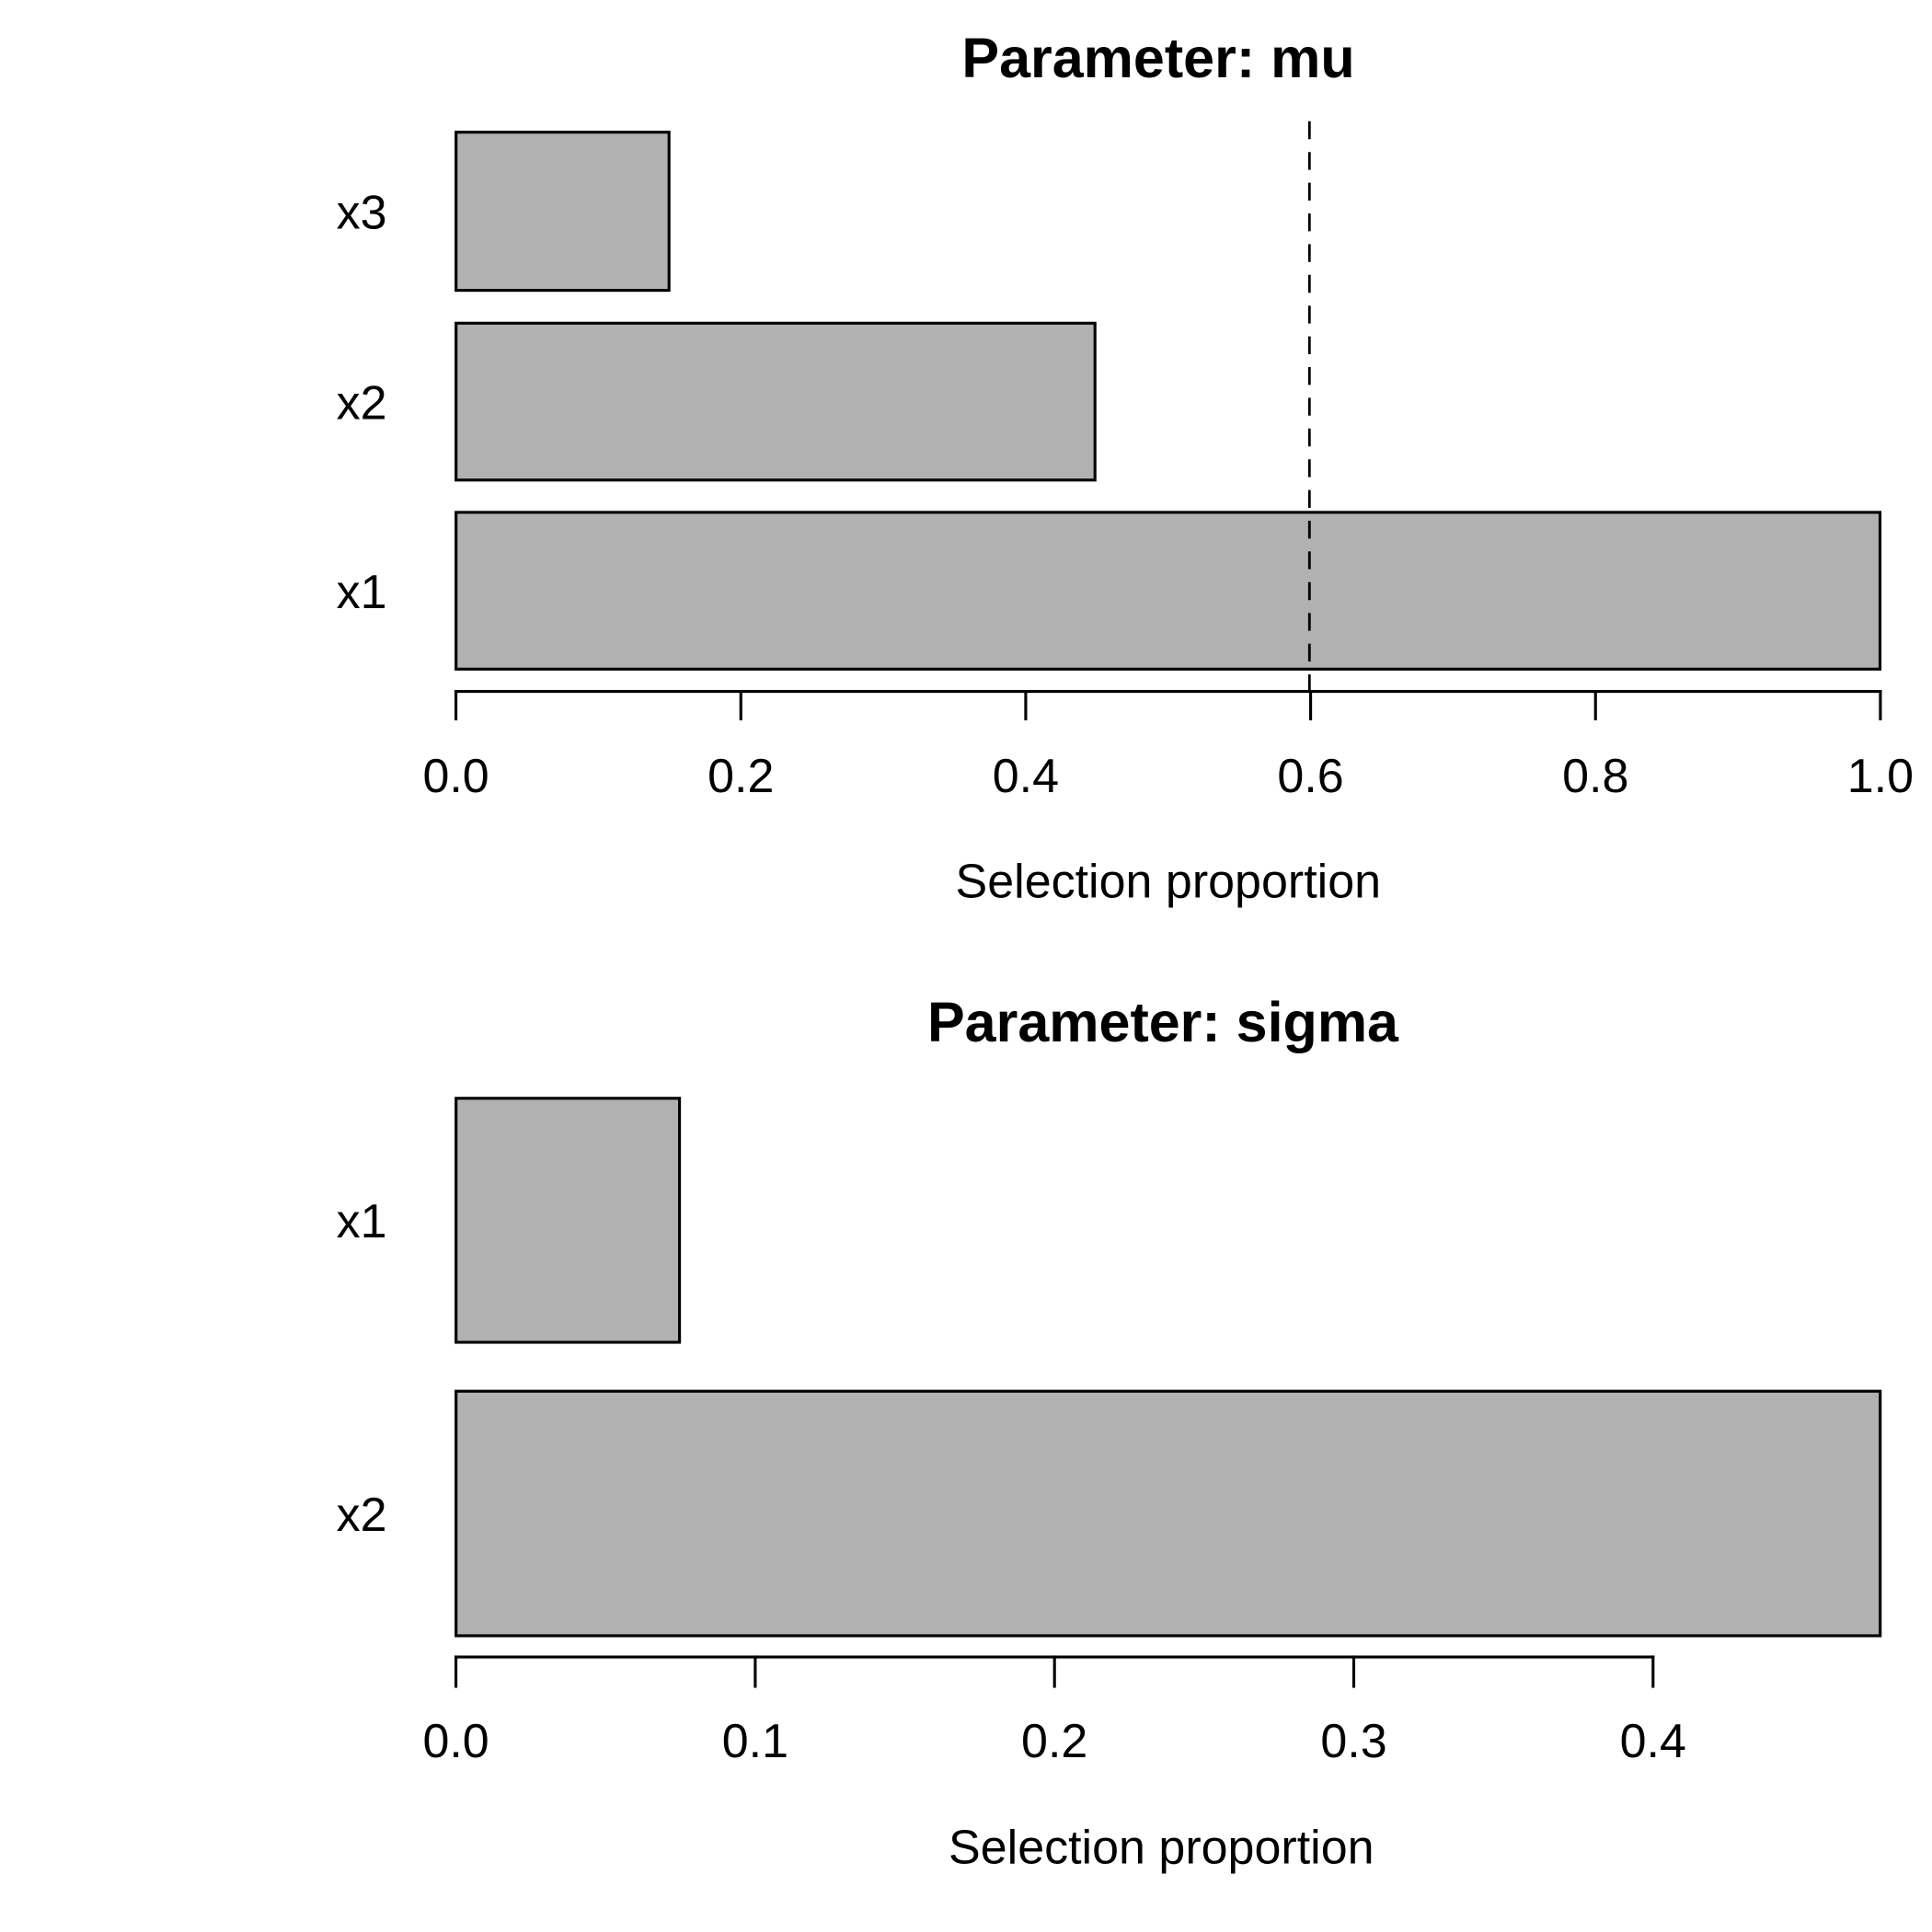 This screenshot has width=1932, height=1932. I want to click on svg-text: Parameter: sigma, so click(1163, 1022).